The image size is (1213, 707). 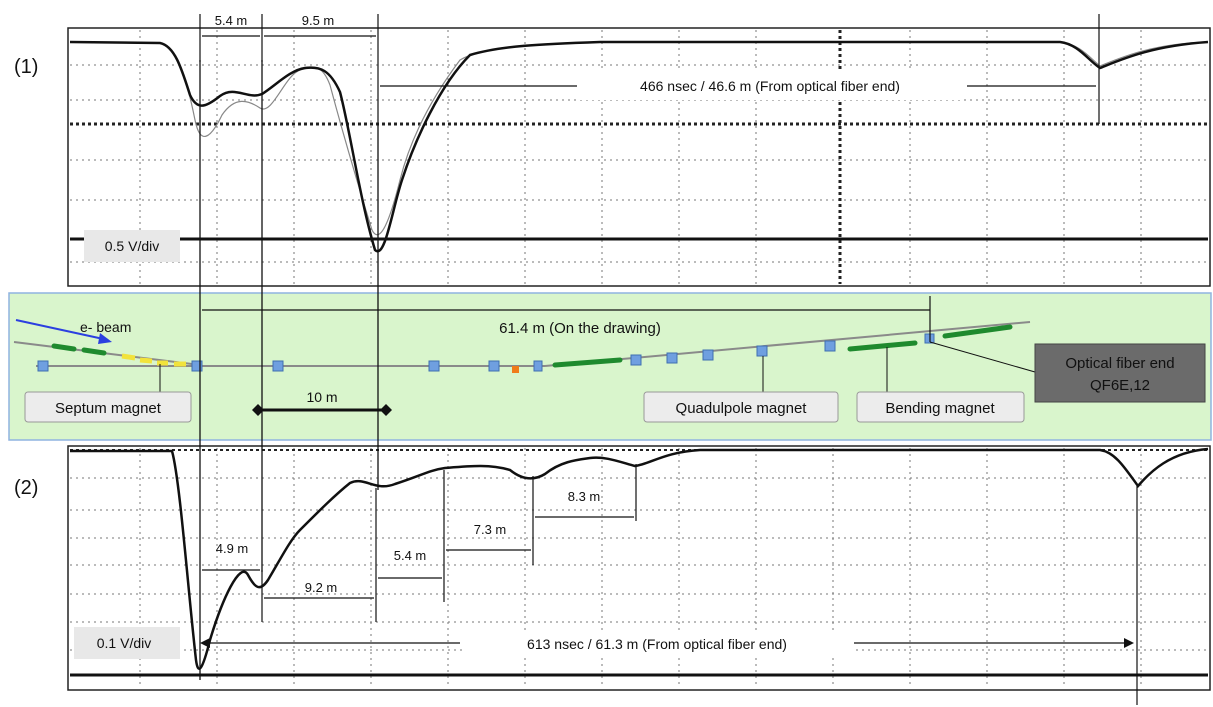 I want to click on quad-blocks, so click(x=486, y=352).